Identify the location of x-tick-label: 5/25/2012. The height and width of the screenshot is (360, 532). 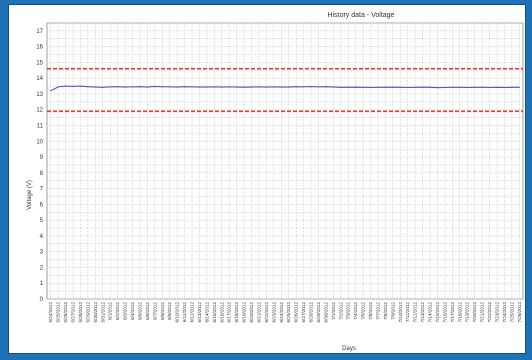
(58, 312).